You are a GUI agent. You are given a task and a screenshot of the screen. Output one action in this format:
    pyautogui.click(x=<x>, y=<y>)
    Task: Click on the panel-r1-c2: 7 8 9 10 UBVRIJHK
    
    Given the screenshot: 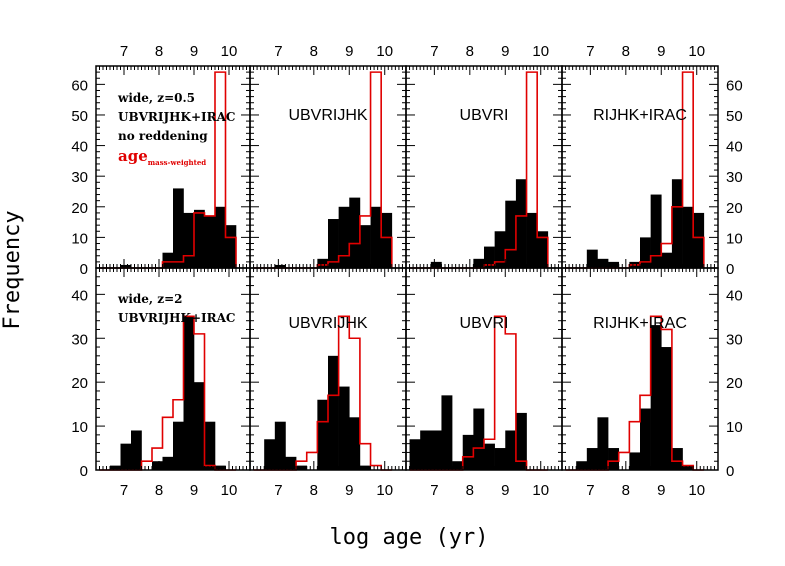 What is the action you would take?
    pyautogui.click(x=328, y=156)
    